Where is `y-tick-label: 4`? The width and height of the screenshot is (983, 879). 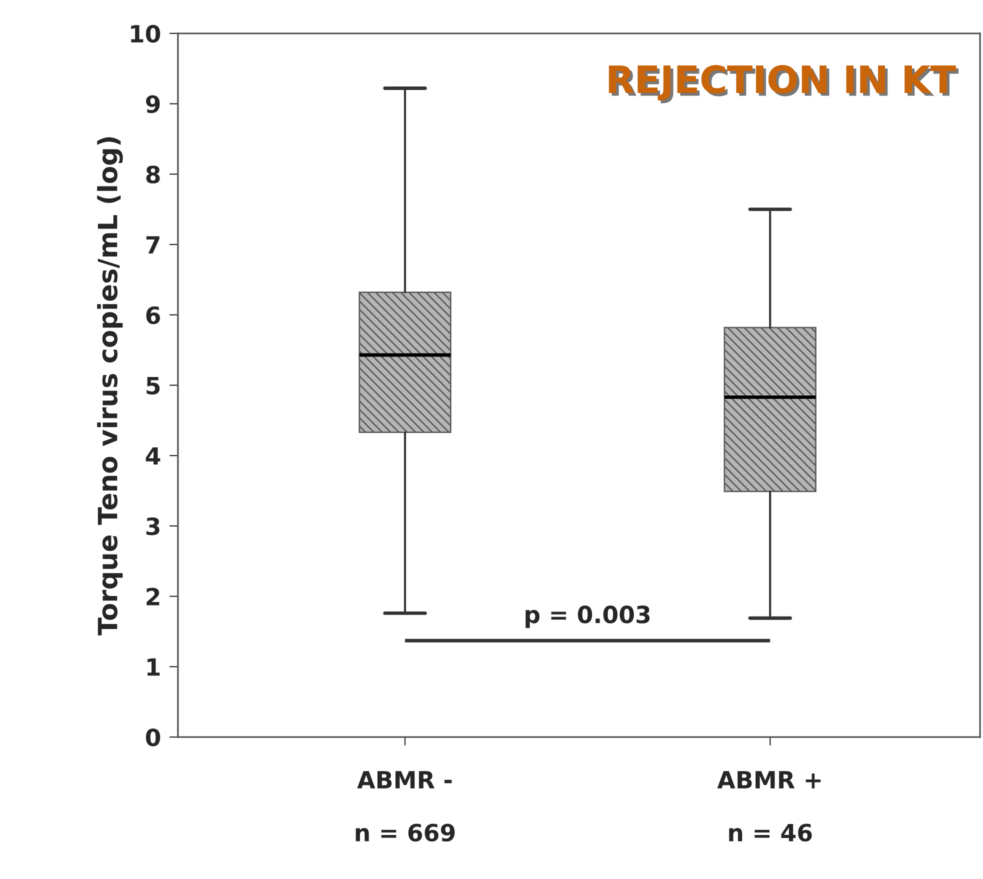
y-tick-label: 4 is located at coordinates (153, 456).